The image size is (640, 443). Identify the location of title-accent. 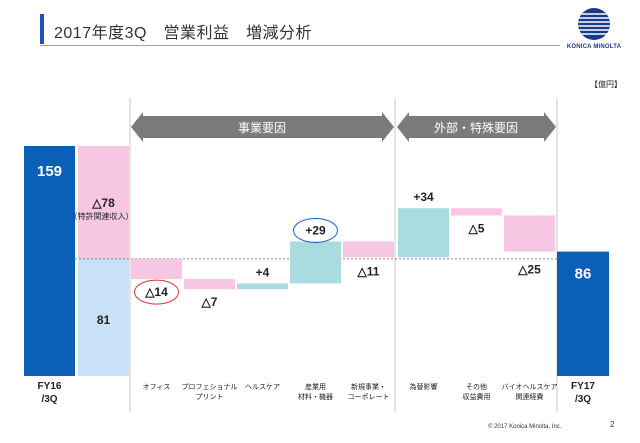
(42, 29).